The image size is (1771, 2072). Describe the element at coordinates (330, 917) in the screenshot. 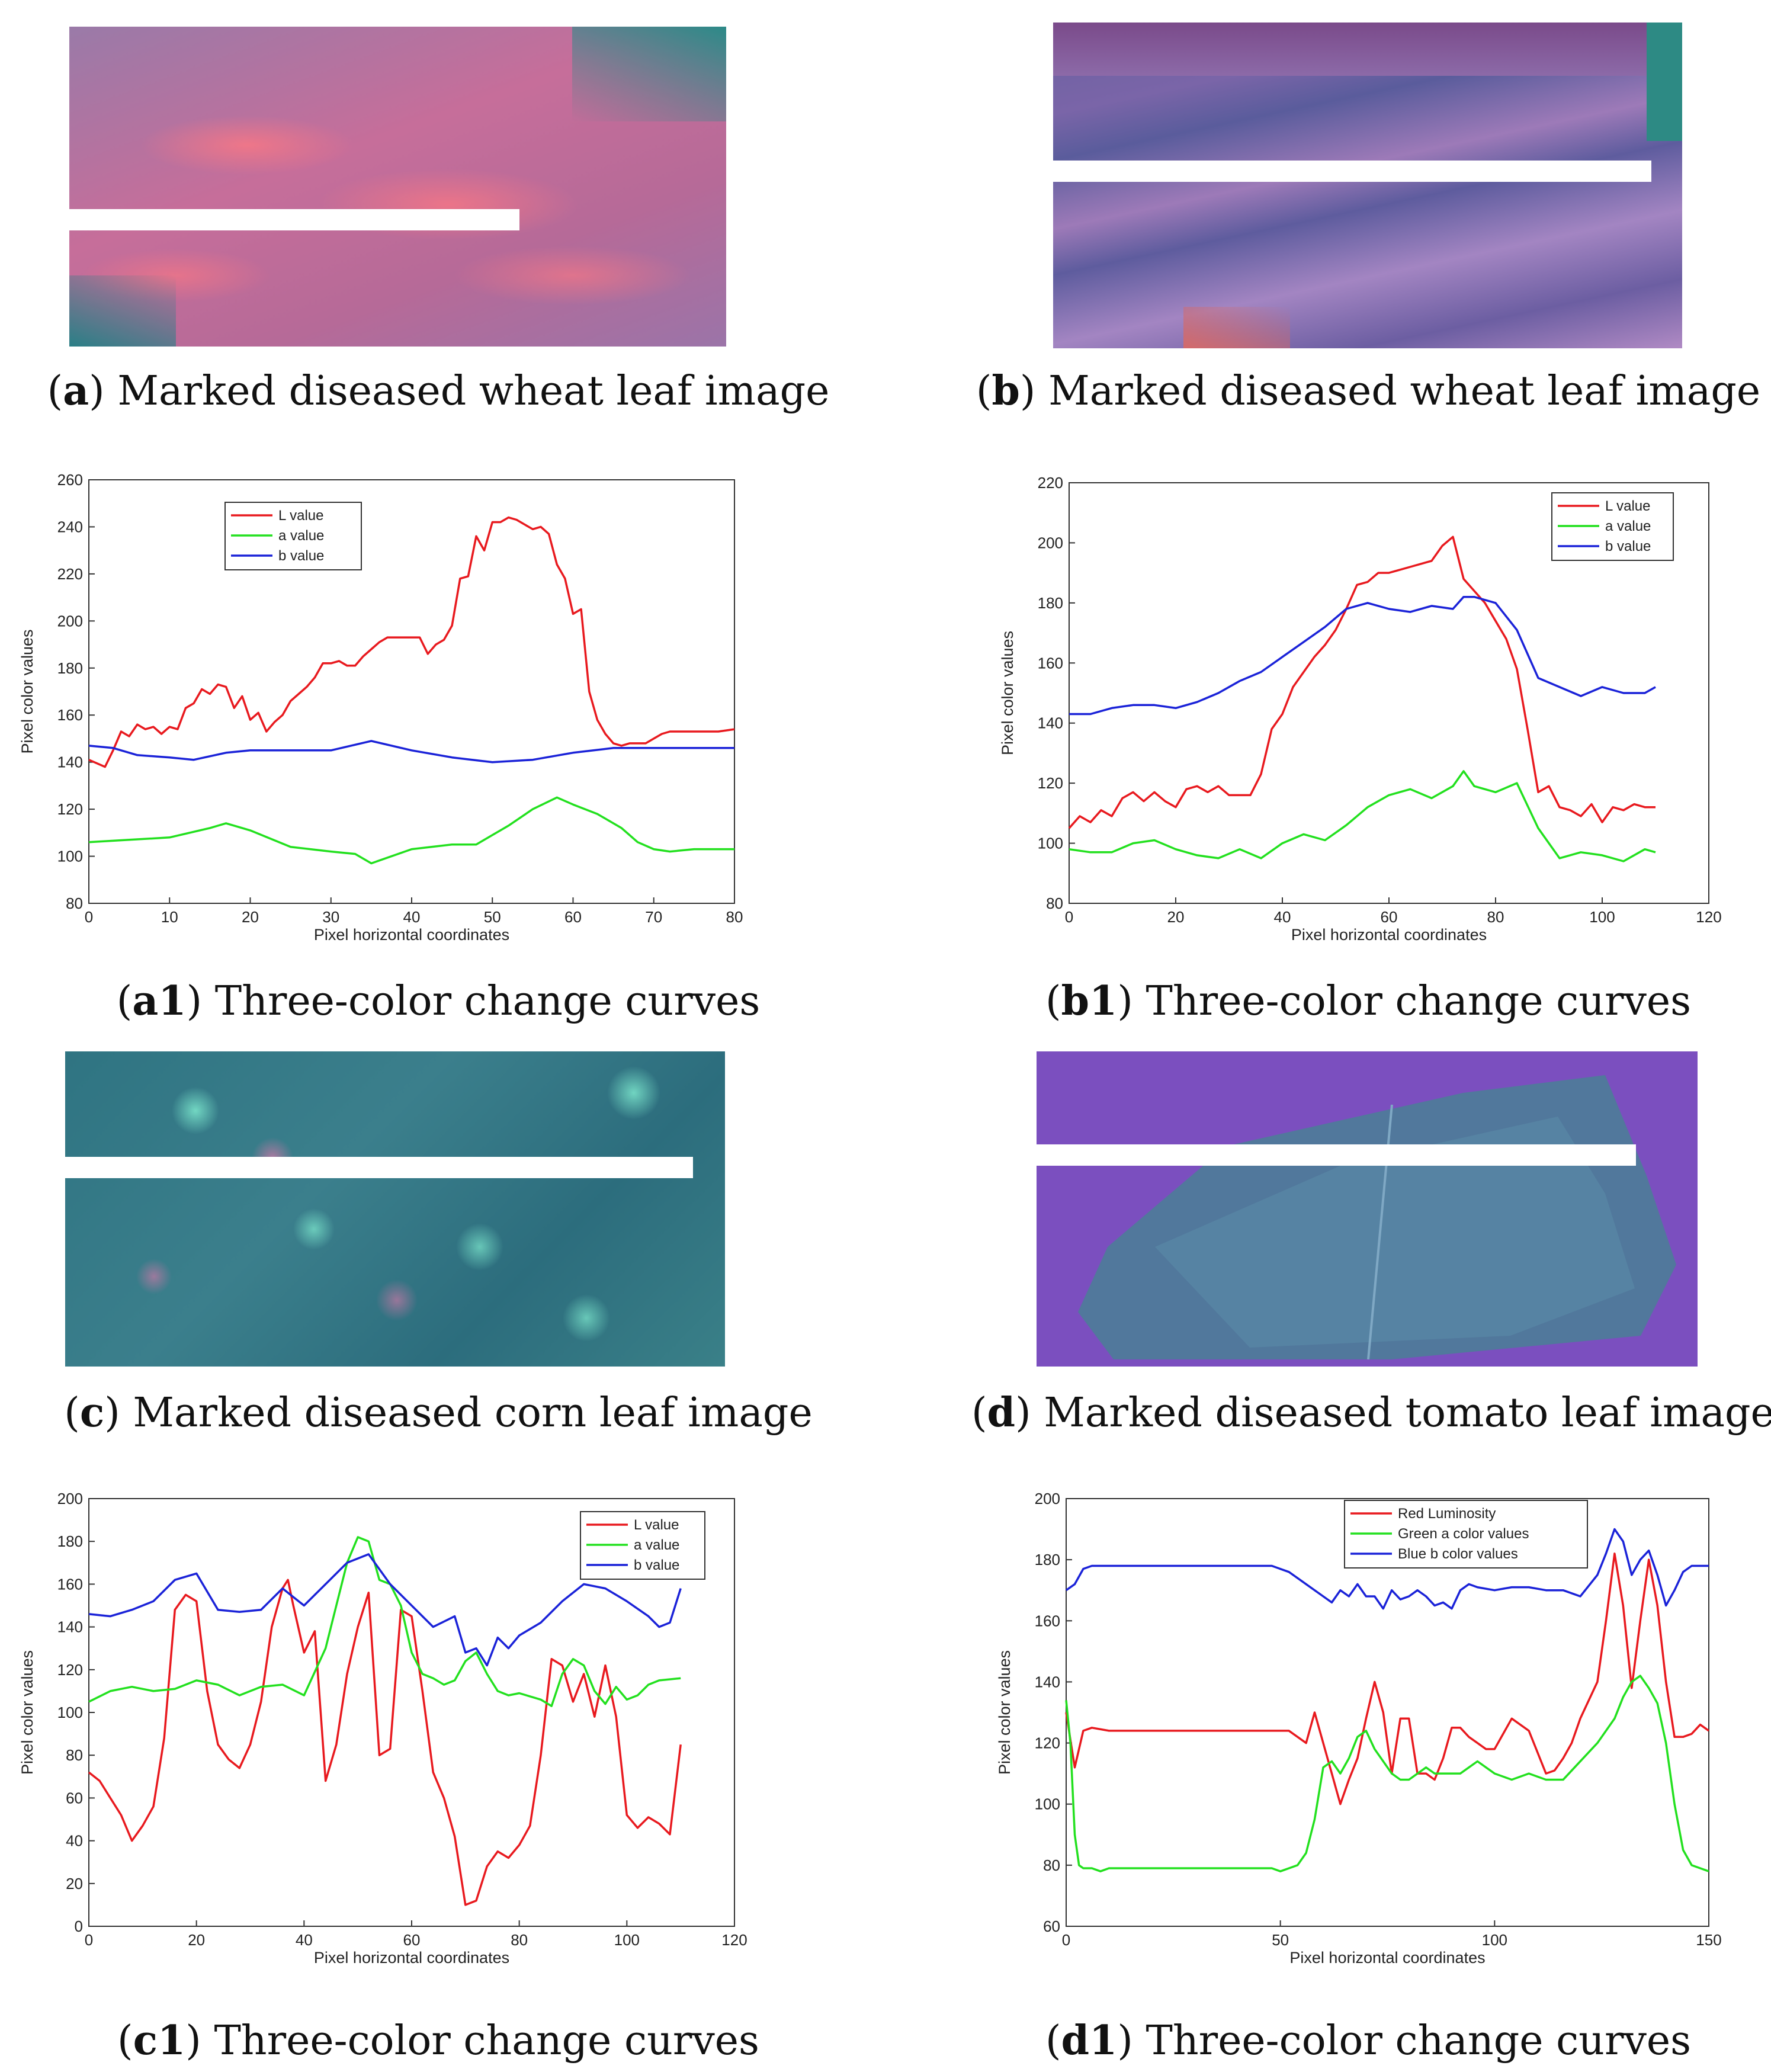

I see `x-tick-label: 30` at that location.